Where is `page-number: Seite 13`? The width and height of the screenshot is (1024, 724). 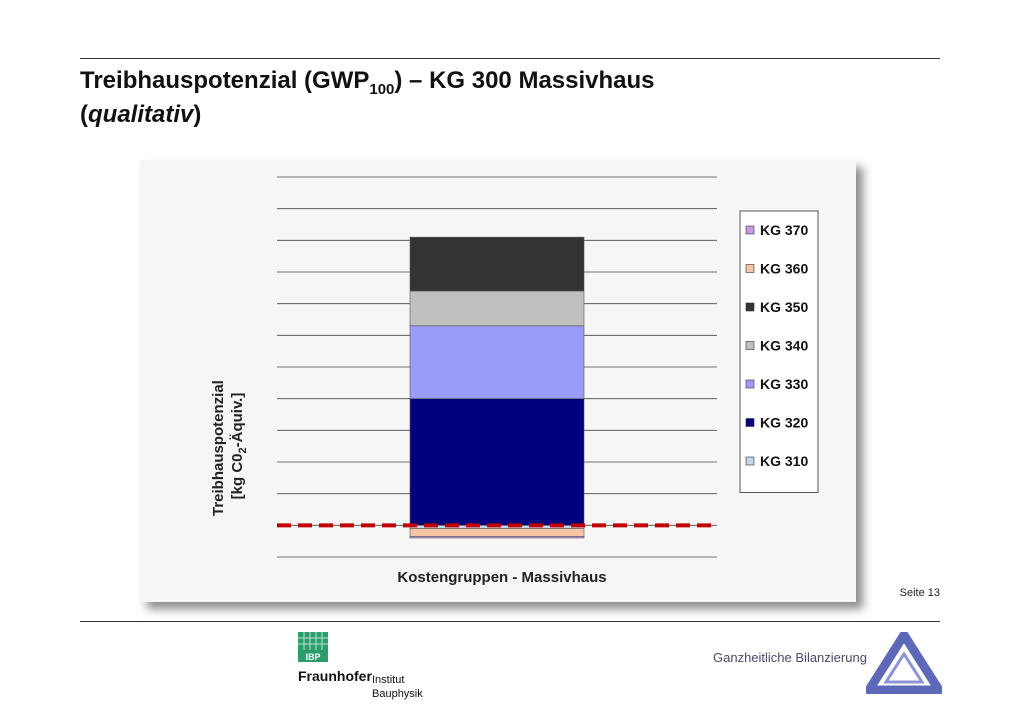
page-number: Seite 13 is located at coordinates (919, 593).